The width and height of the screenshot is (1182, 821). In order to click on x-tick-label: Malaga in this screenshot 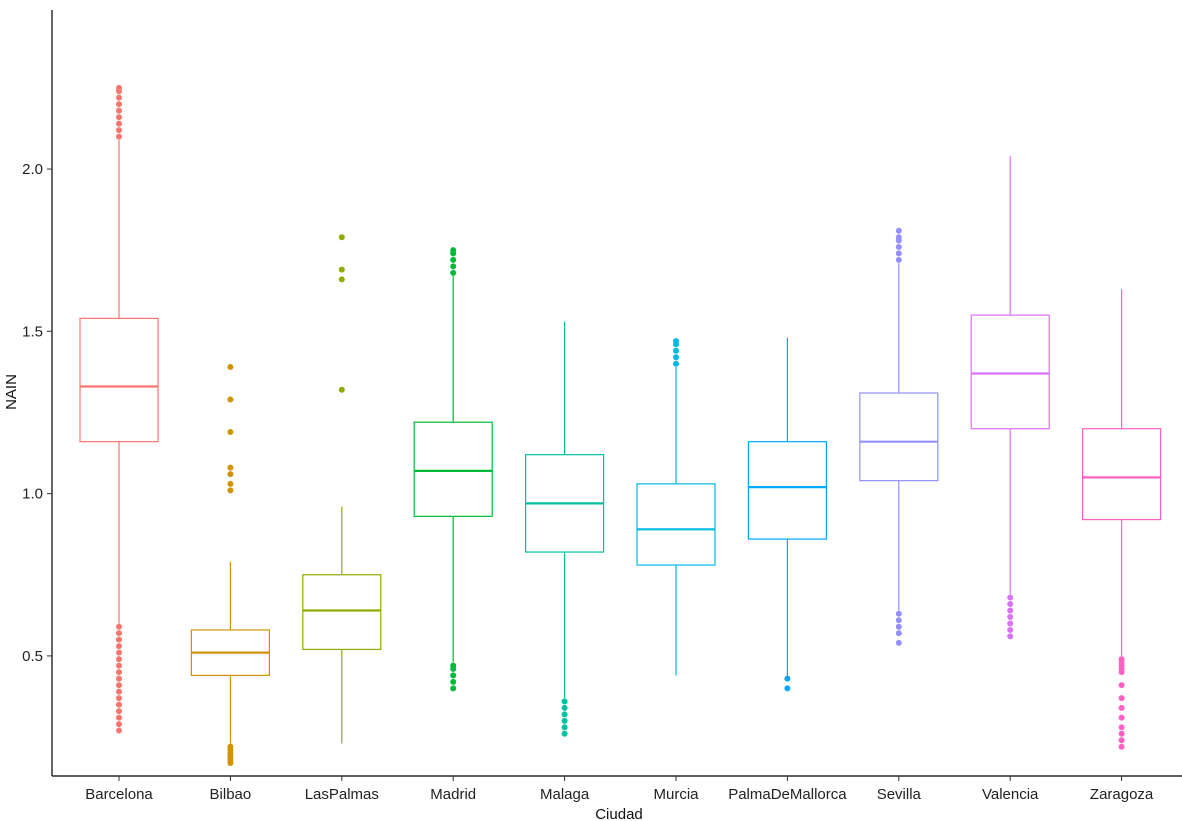, I will do `click(565, 794)`.